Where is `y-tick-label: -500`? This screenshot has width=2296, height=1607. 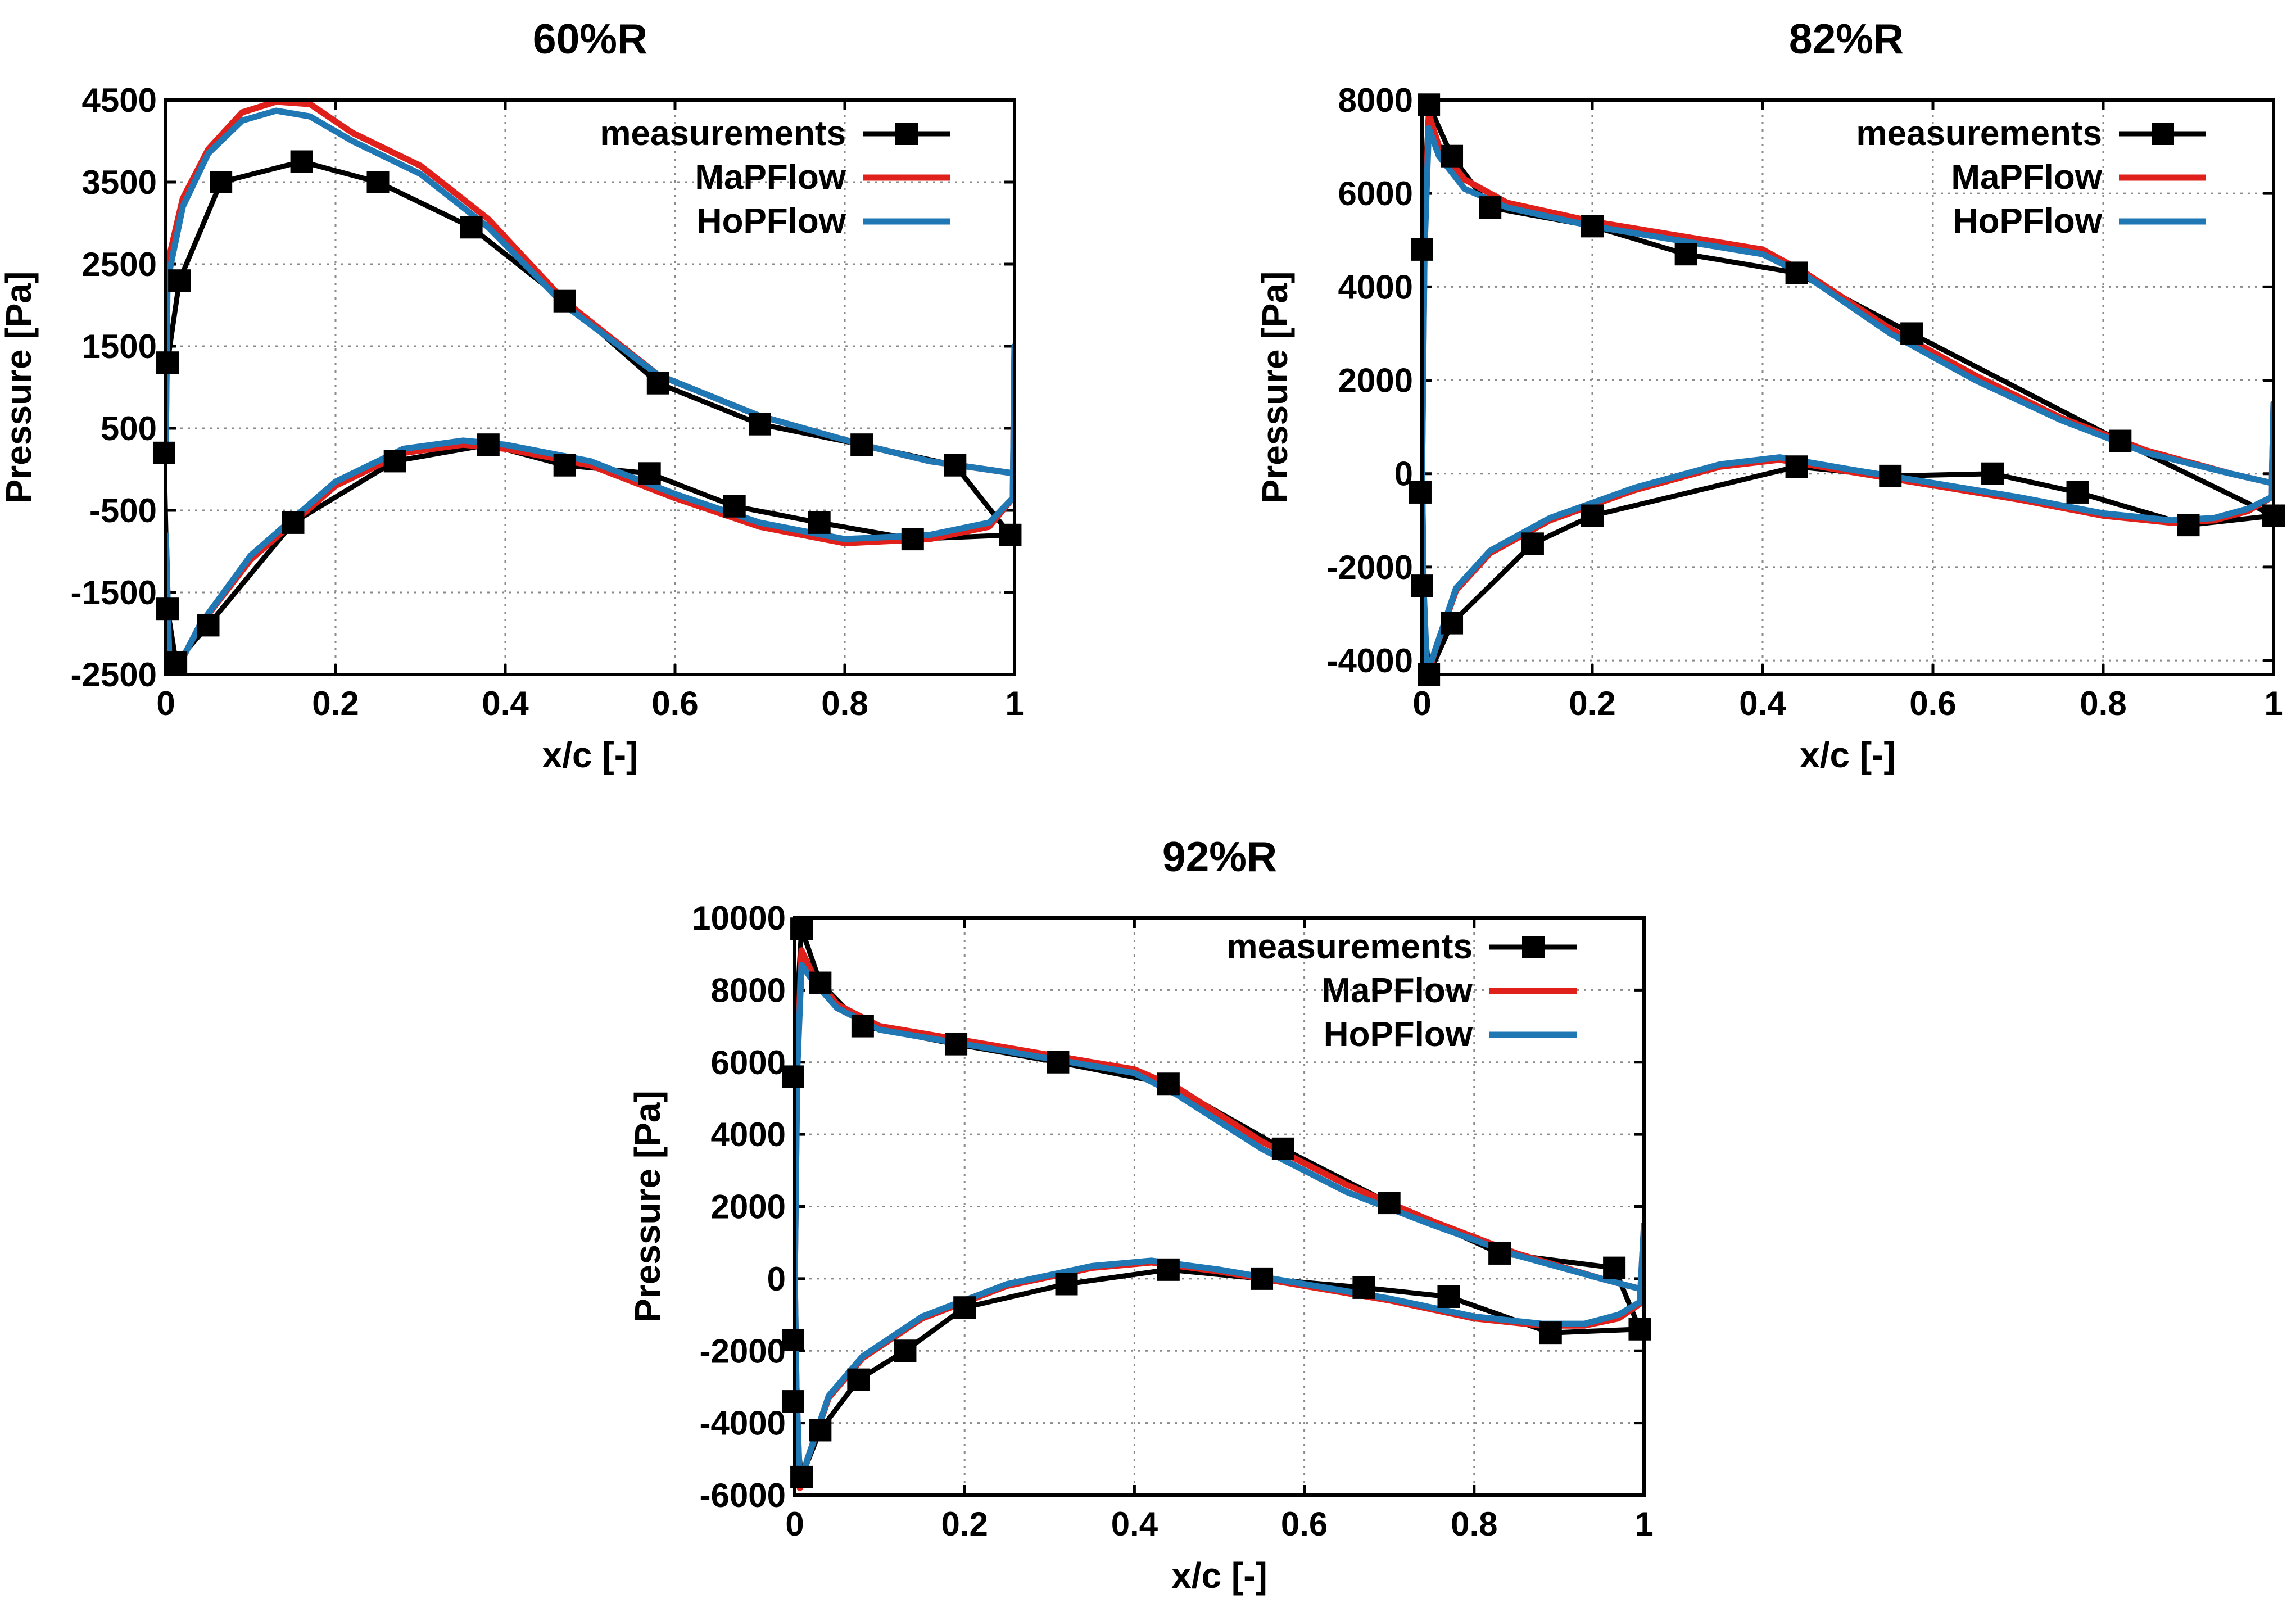 y-tick-label: -500 is located at coordinates (123, 510).